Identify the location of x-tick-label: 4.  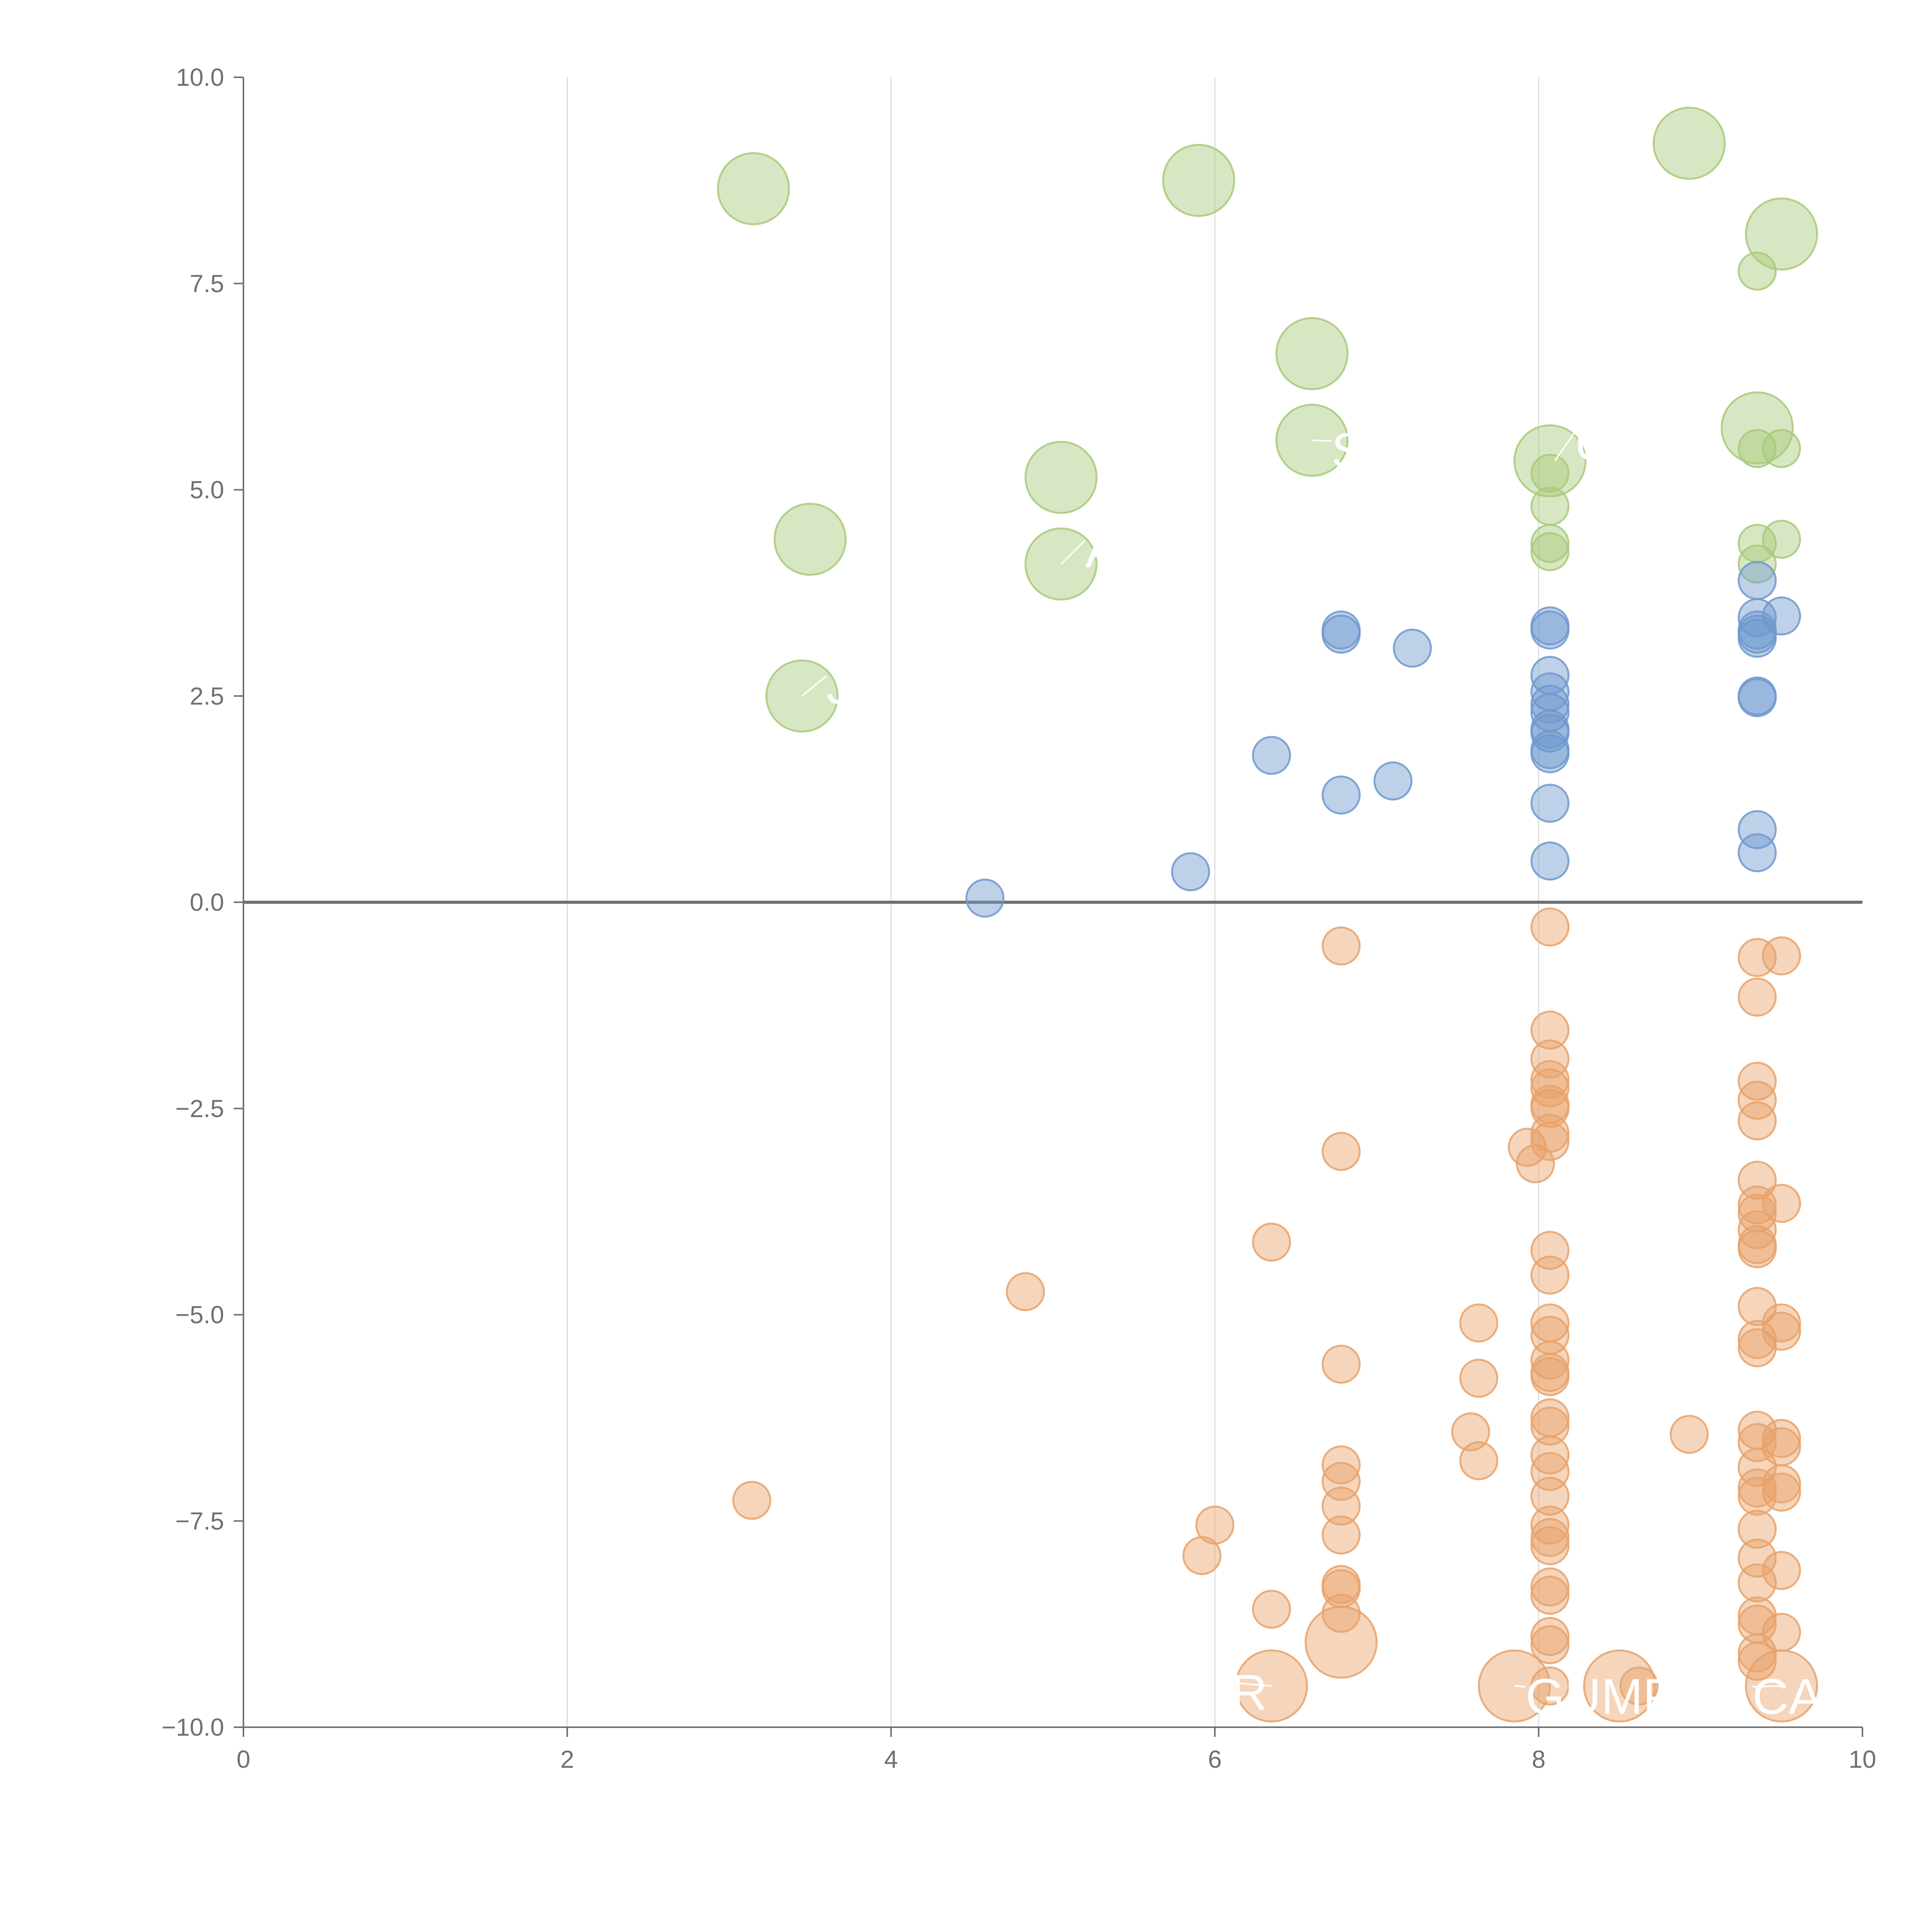
(891, 1759).